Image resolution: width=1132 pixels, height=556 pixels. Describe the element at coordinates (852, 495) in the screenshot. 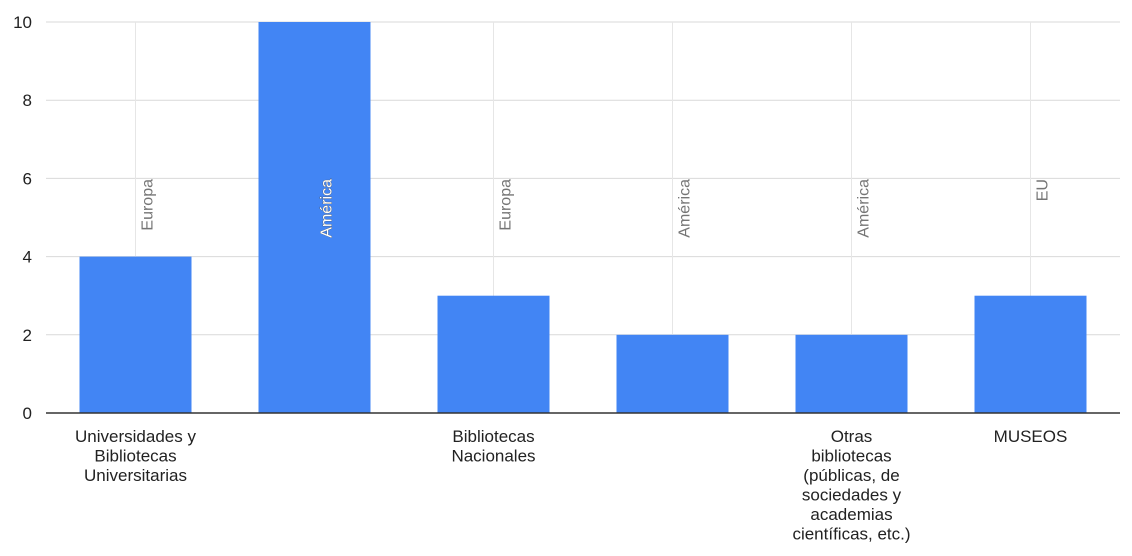

I see `x-category-label: sociedades y` at that location.